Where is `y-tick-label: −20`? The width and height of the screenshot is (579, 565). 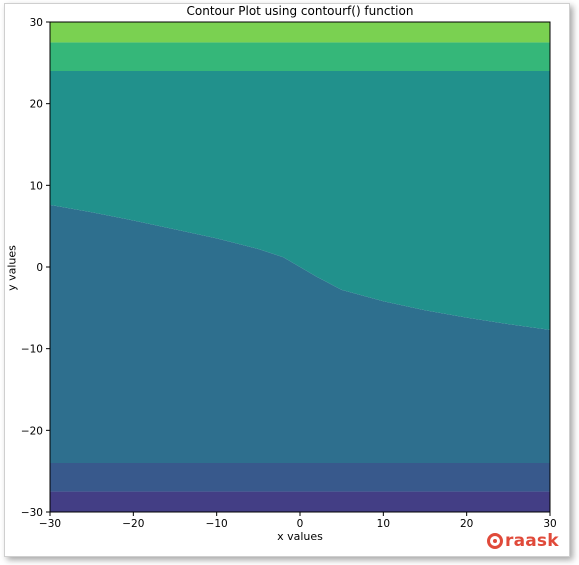 y-tick-label: −20 is located at coordinates (32, 431).